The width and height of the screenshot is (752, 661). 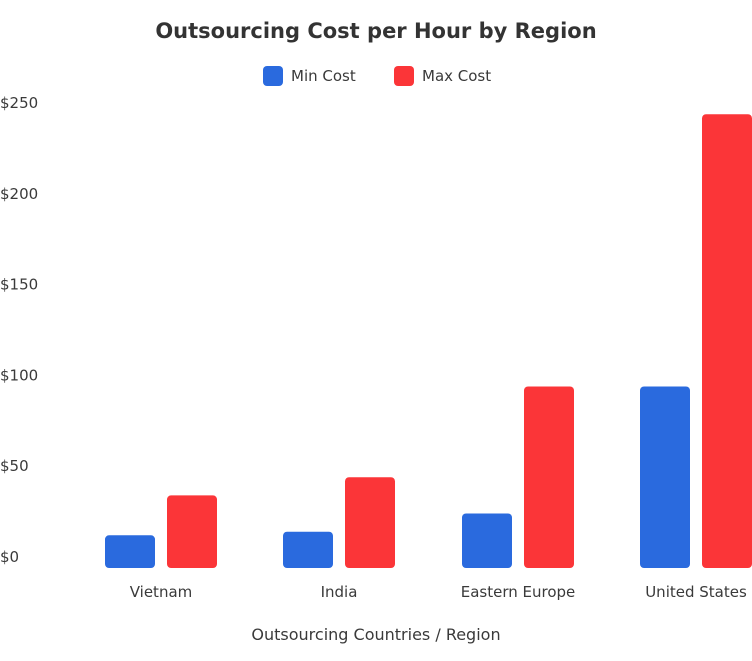 What do you see at coordinates (19, 330) in the screenshot?
I see `y-axis-ticks: $0 $50 $100 $150 $200 $250` at bounding box center [19, 330].